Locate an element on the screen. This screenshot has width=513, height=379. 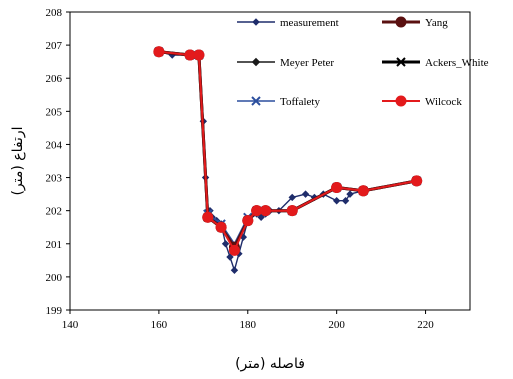
legend-item: Ackers_White is located at coordinates (435, 63).